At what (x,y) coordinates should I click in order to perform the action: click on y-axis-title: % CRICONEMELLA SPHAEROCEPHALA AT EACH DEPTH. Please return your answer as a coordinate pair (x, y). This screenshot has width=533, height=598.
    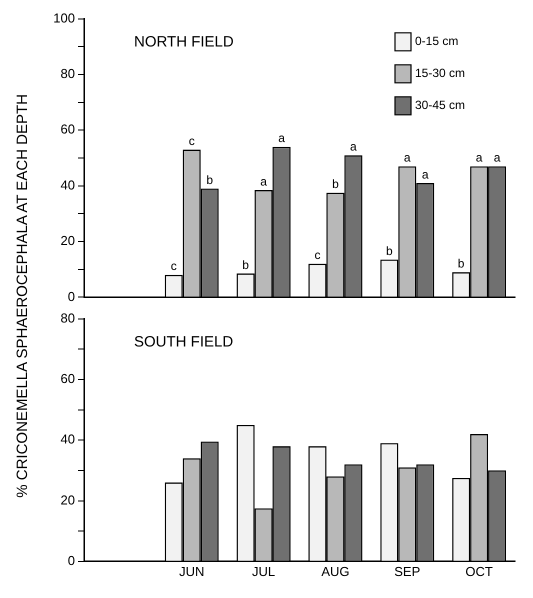
    Looking at the image, I should click on (22, 296).